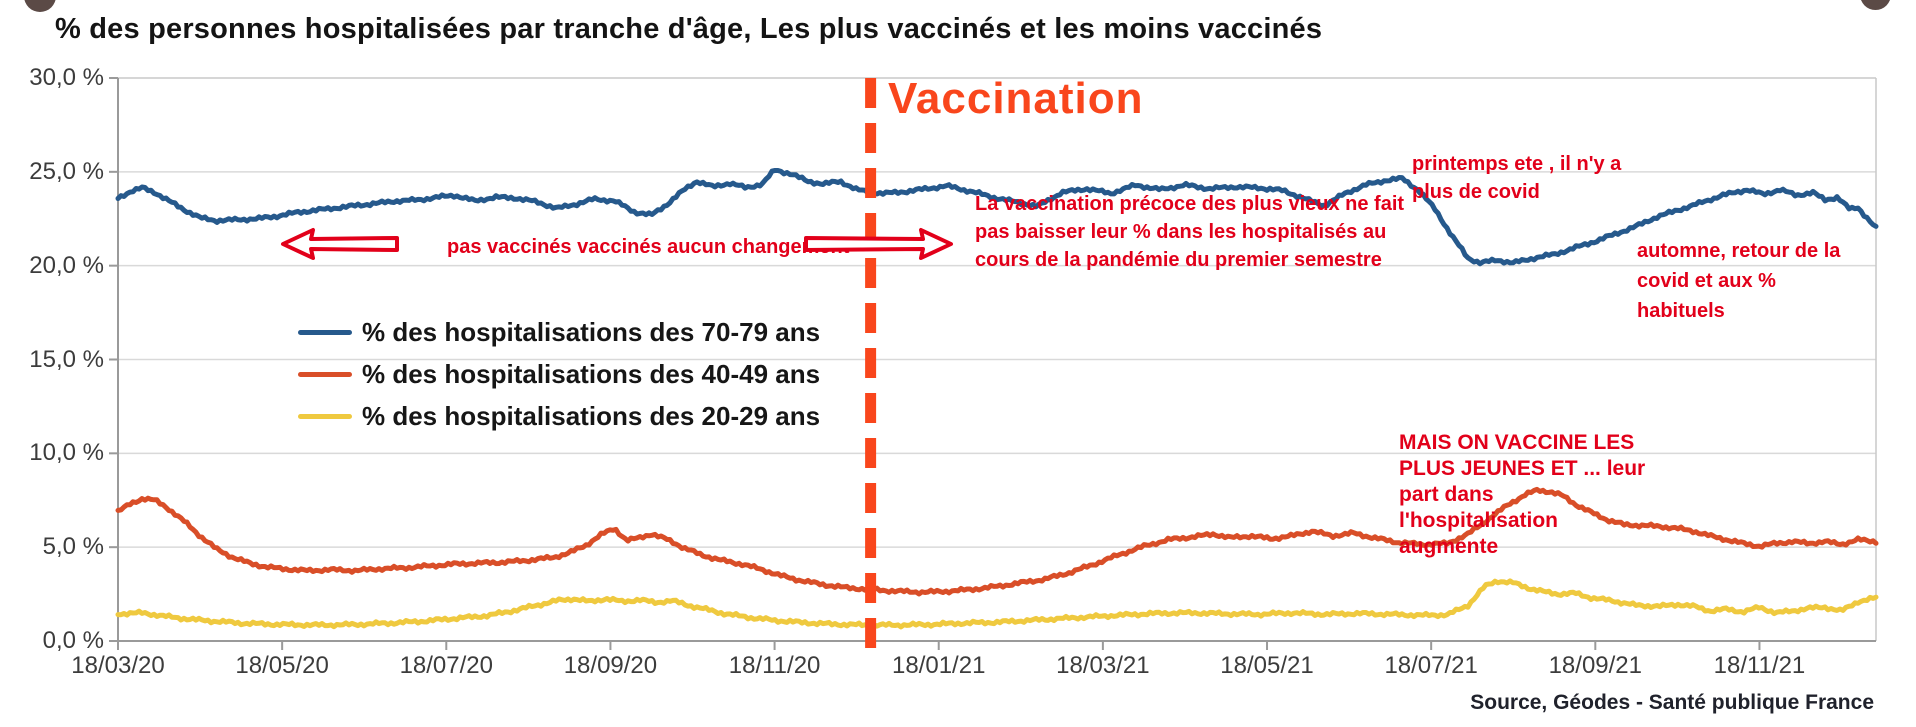  I want to click on legend-item-20-29: % des hospitalisations des 20-29 ans, so click(559, 416).